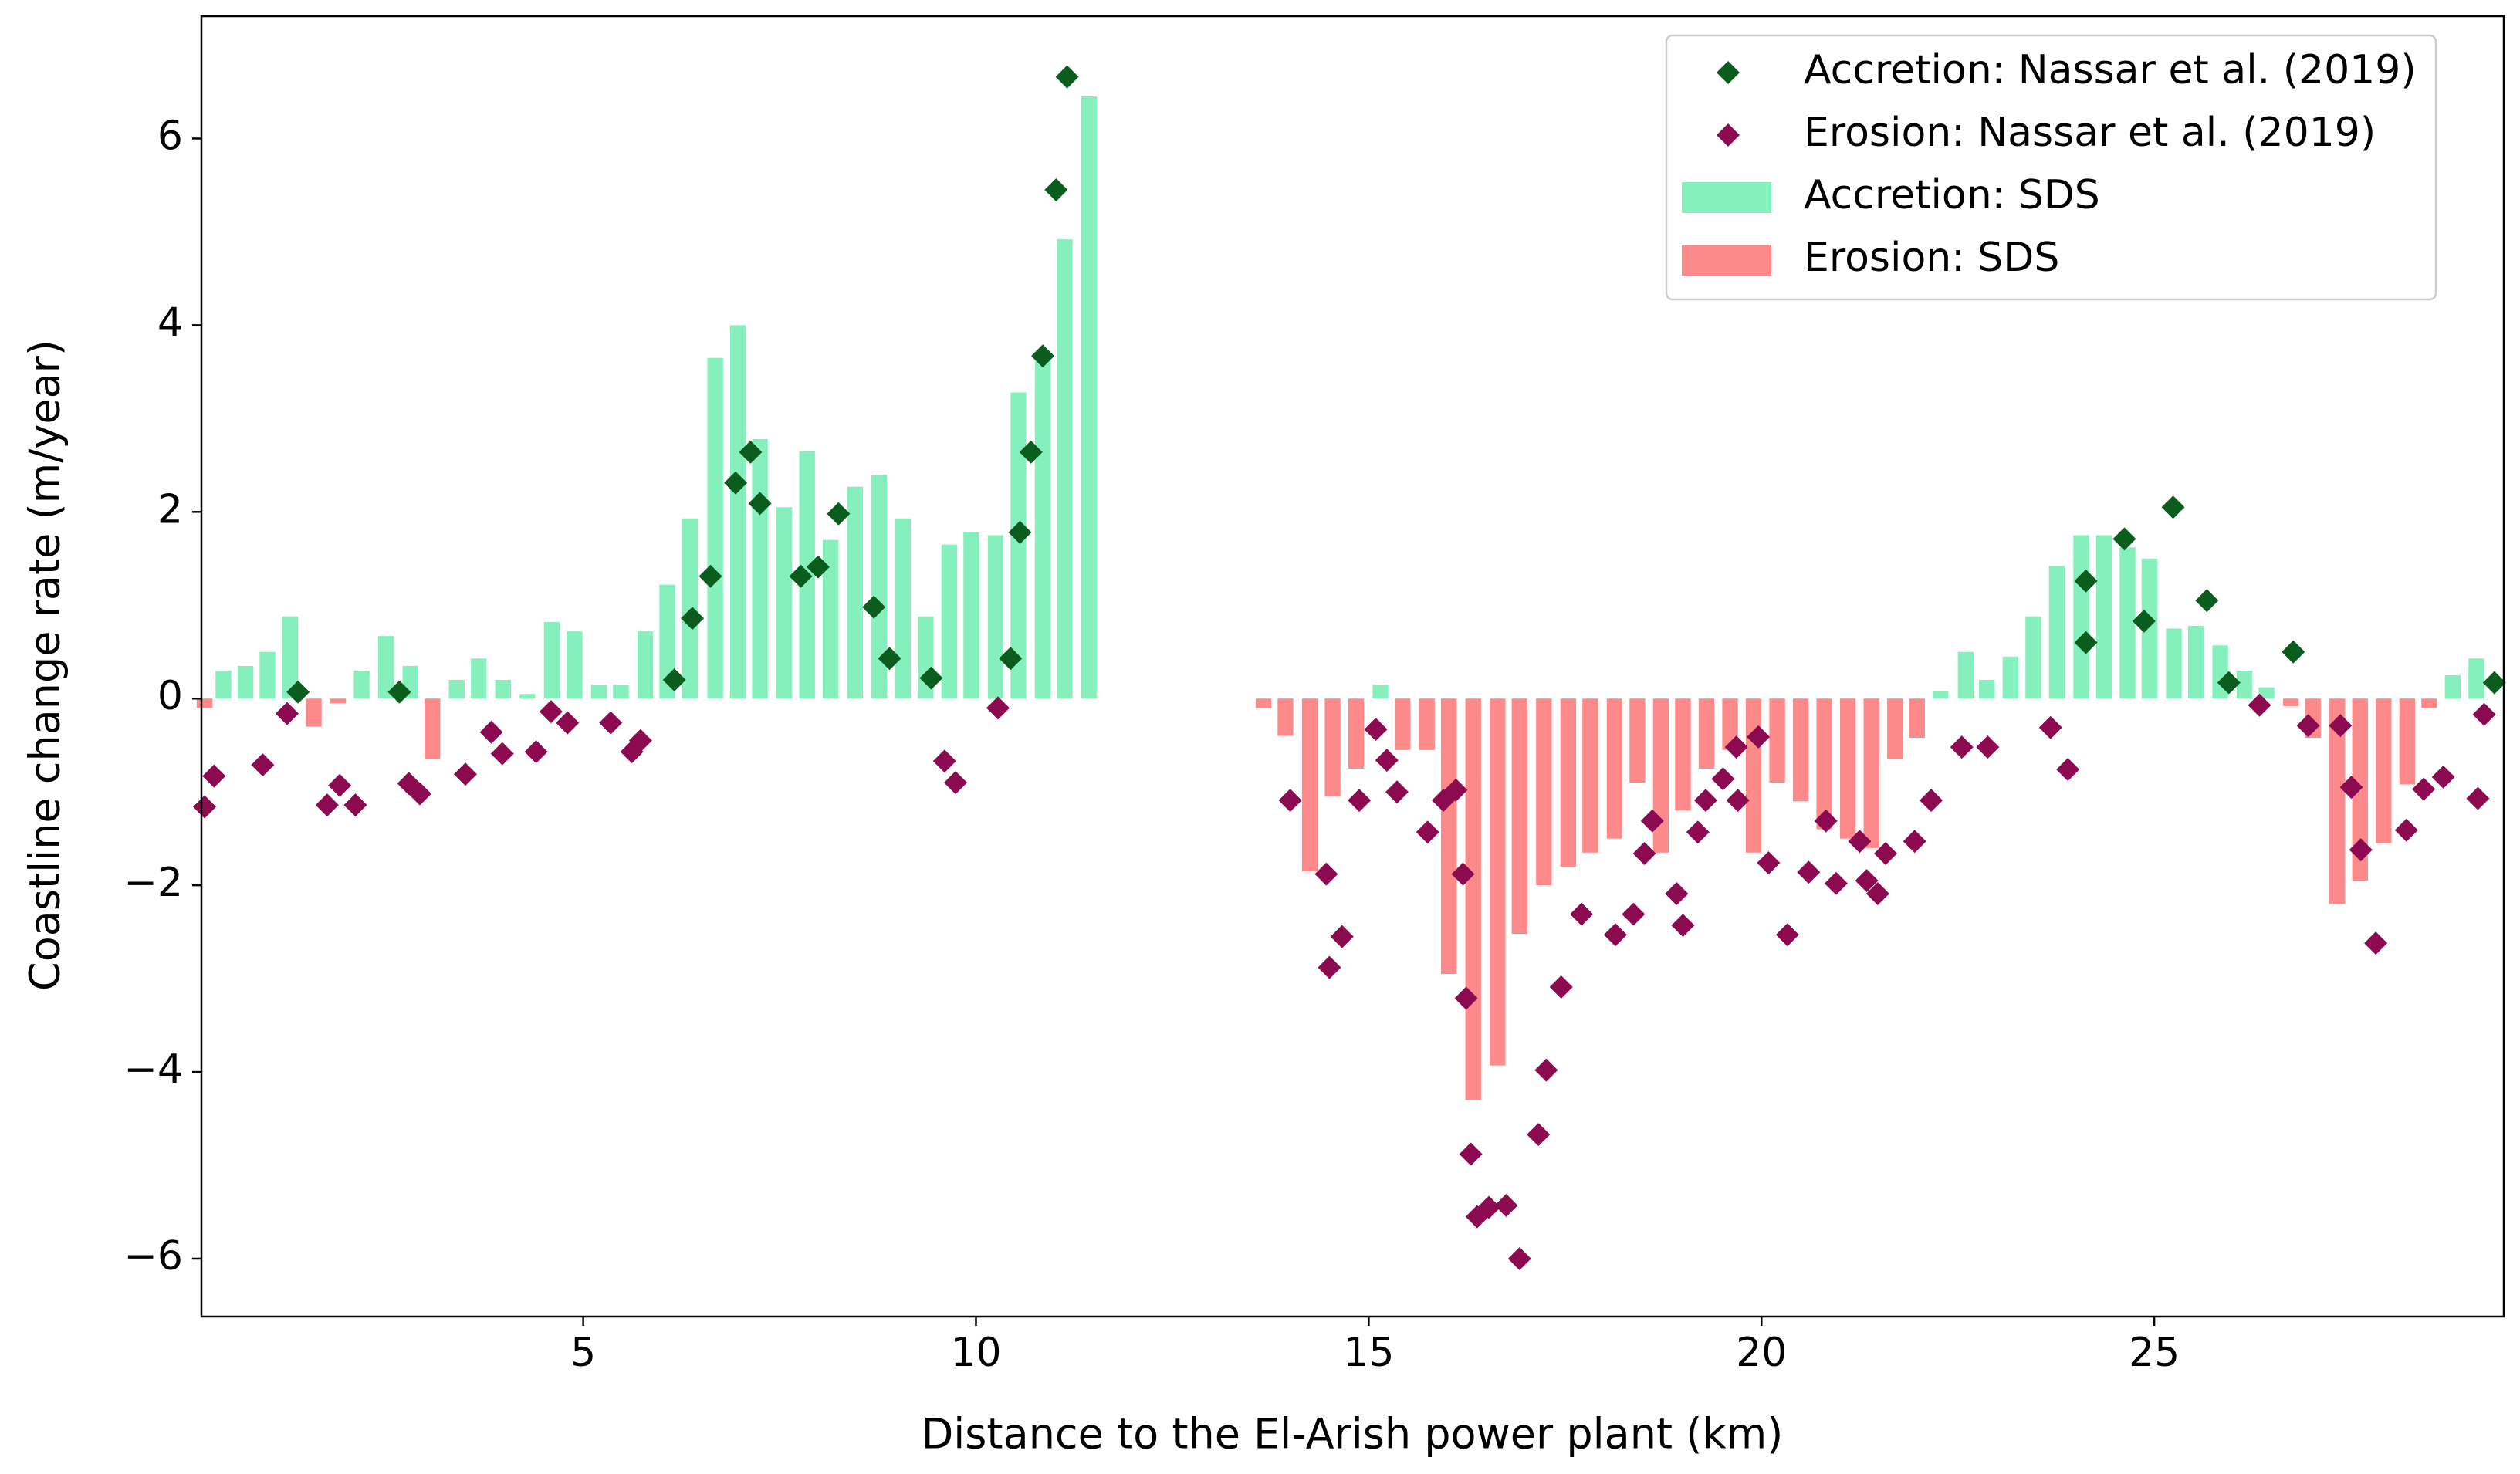 Image resolution: width=2520 pixels, height=1474 pixels. Describe the element at coordinates (583, 1353) in the screenshot. I see `x-tick-label: 5` at that location.